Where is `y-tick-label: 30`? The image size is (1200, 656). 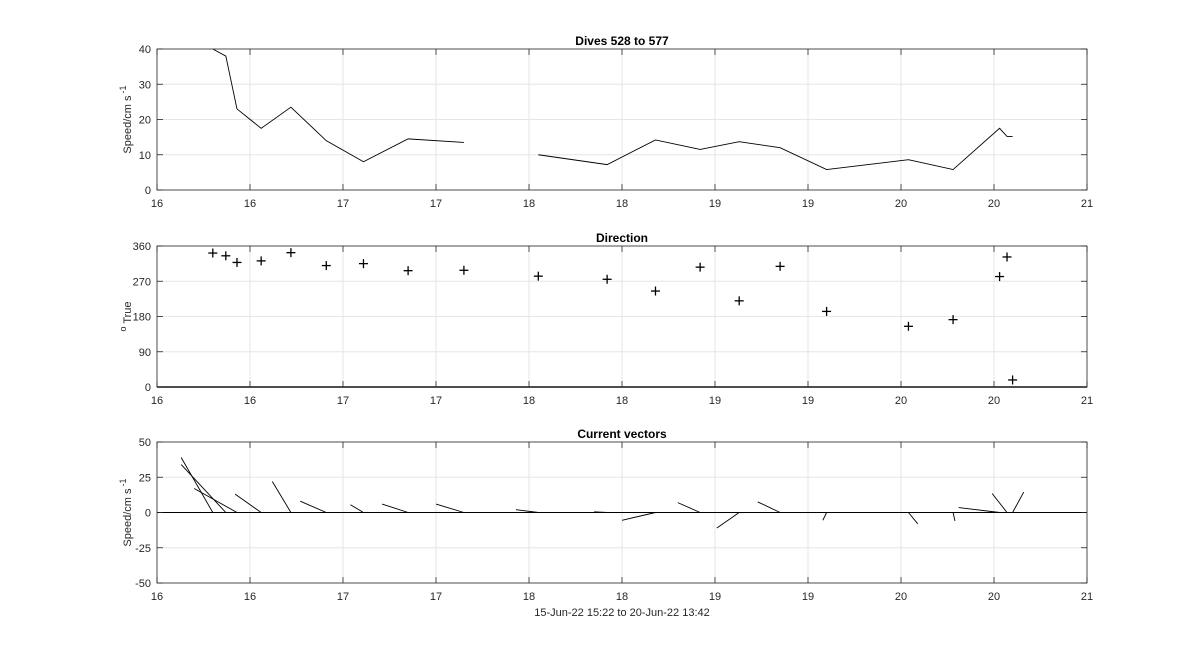
y-tick-label: 30 is located at coordinates (145, 85).